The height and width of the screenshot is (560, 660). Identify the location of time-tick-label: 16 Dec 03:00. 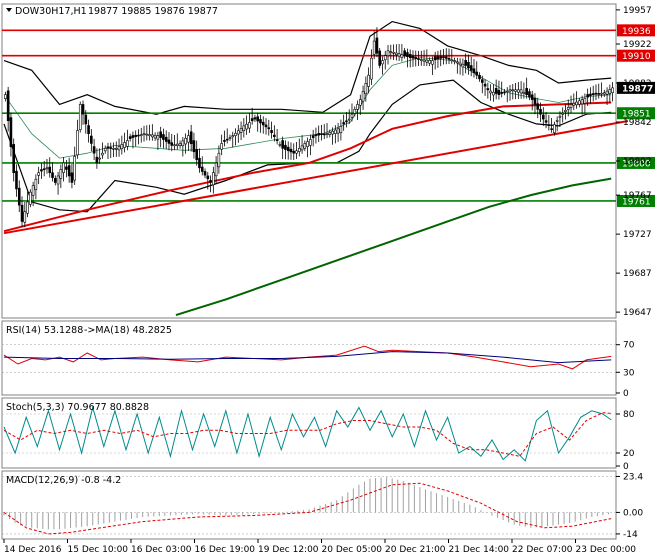
(161, 550).